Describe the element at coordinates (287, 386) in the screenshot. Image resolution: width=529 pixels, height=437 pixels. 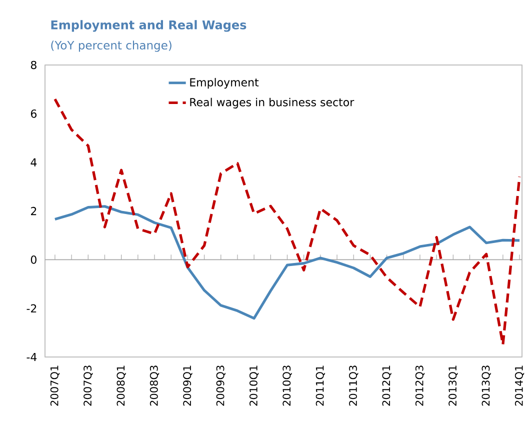
I see `x-tick-label: 2010Q3` at that location.